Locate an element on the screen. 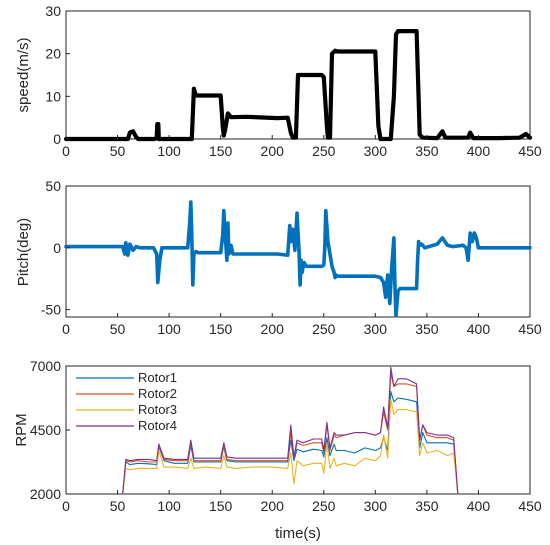 Image resolution: width=550 pixels, height=545 pixels. pitch-x-tick-label: 200 is located at coordinates (273, 329).